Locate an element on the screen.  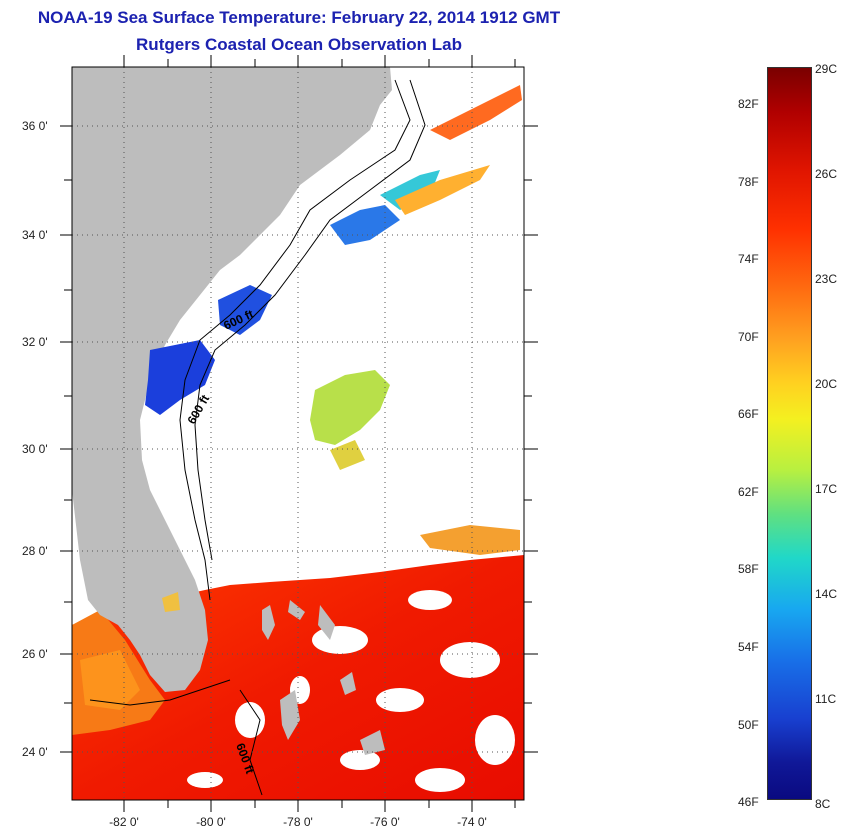
f-label-54: 54F is located at coordinates (748, 647).